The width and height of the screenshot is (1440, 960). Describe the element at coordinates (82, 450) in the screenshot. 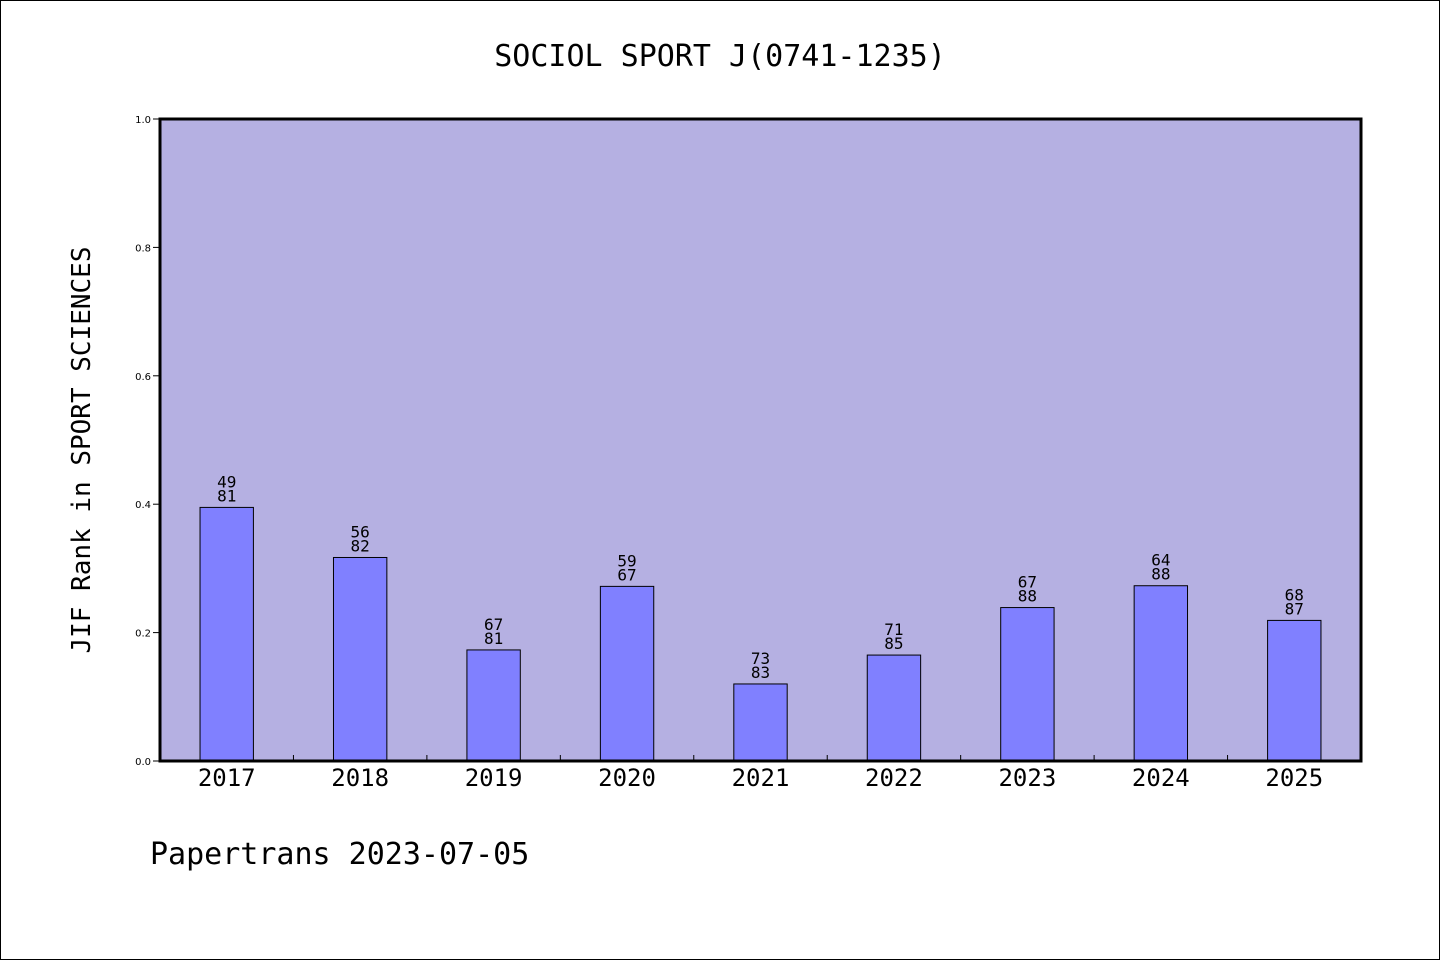

I see `y-axis-label: JIF Rank in SPORT SCIENCES` at that location.